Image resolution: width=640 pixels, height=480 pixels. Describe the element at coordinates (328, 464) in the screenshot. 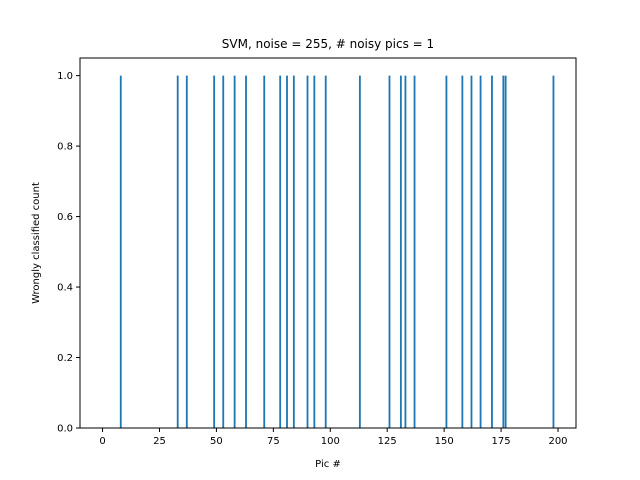

I see `x-axis-label: Pic #` at that location.